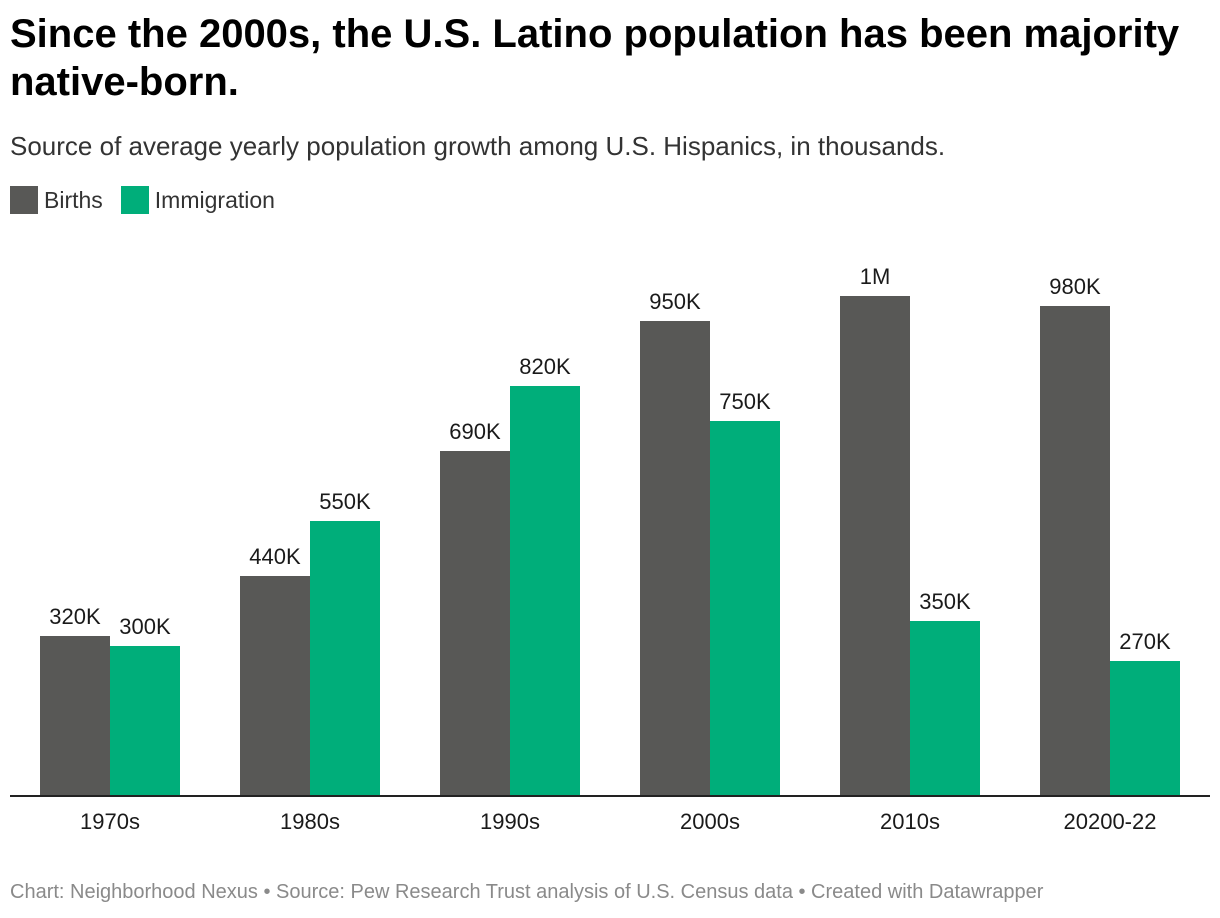 The height and width of the screenshot is (918, 1220). What do you see at coordinates (875, 276) in the screenshot?
I see `data-label-births-4: 1M` at bounding box center [875, 276].